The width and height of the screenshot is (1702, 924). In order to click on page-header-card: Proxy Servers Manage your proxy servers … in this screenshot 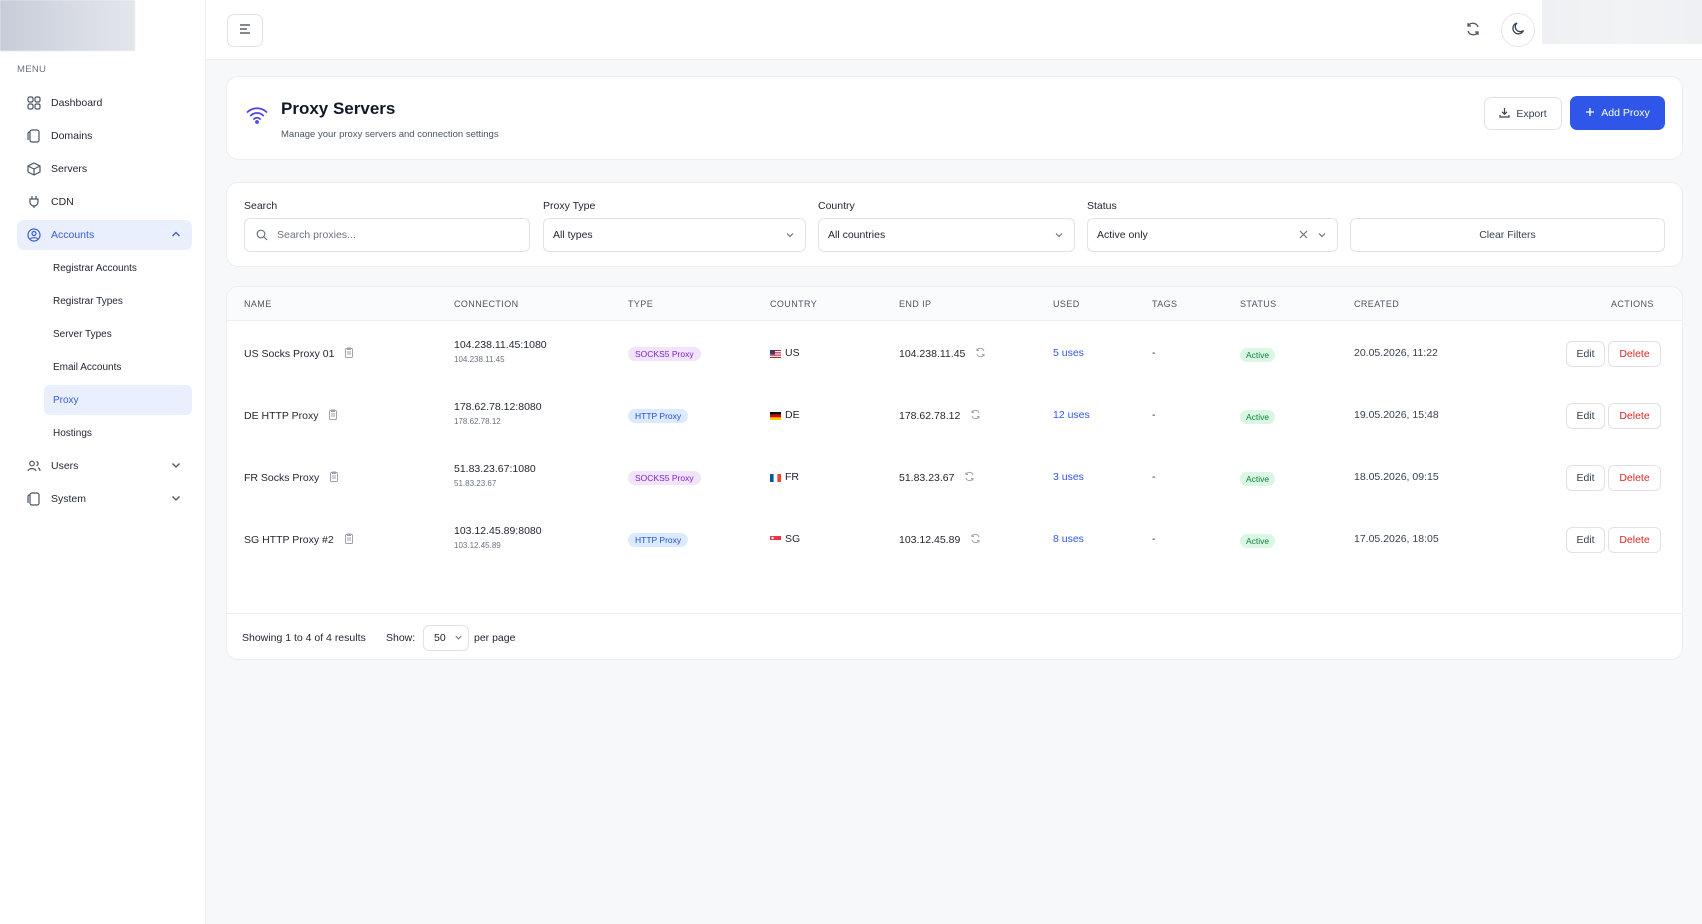, I will do `click(954, 118)`.